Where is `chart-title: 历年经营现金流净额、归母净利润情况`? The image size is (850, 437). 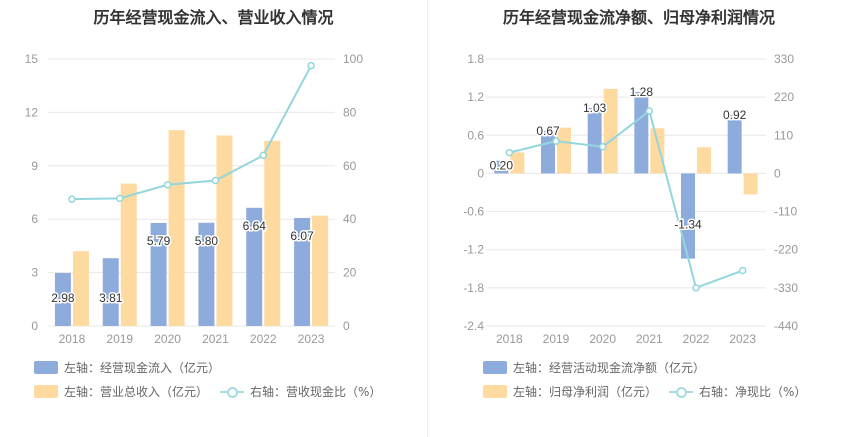
chart-title: 历年经营现金流净额、归母净利润情况 is located at coordinates (638, 17).